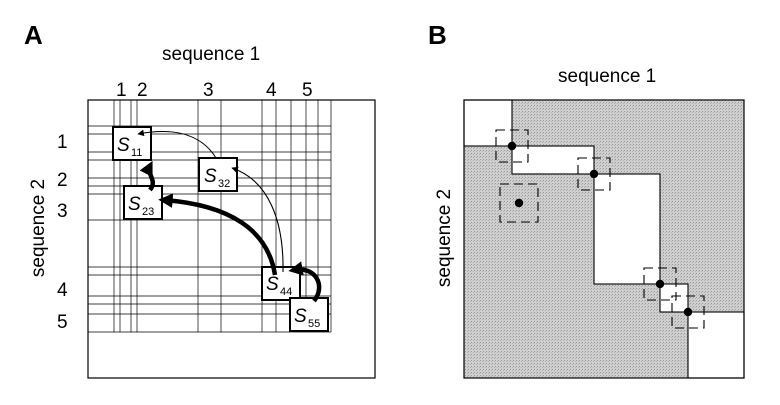  What do you see at coordinates (62, 211) in the screenshot?
I see `y-number-3: 3` at bounding box center [62, 211].